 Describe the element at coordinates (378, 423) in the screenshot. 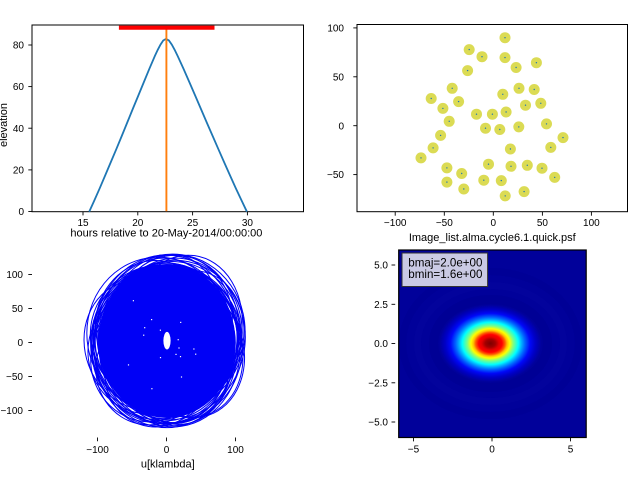

I see `svg-text: −5.0` at that location.